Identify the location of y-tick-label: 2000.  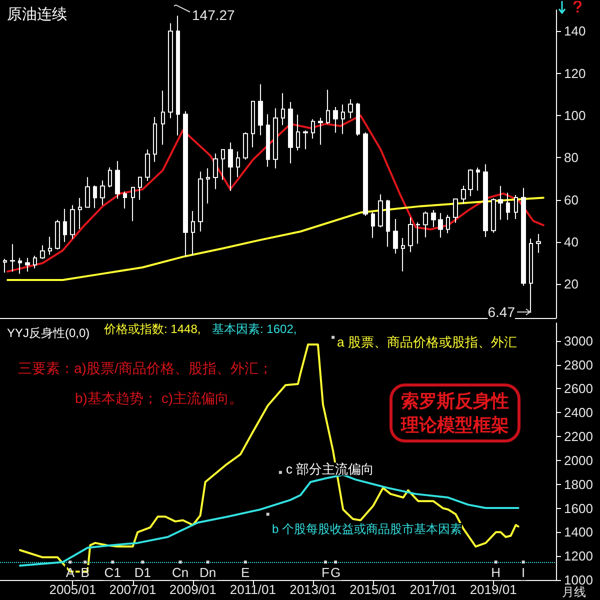
(578, 460).